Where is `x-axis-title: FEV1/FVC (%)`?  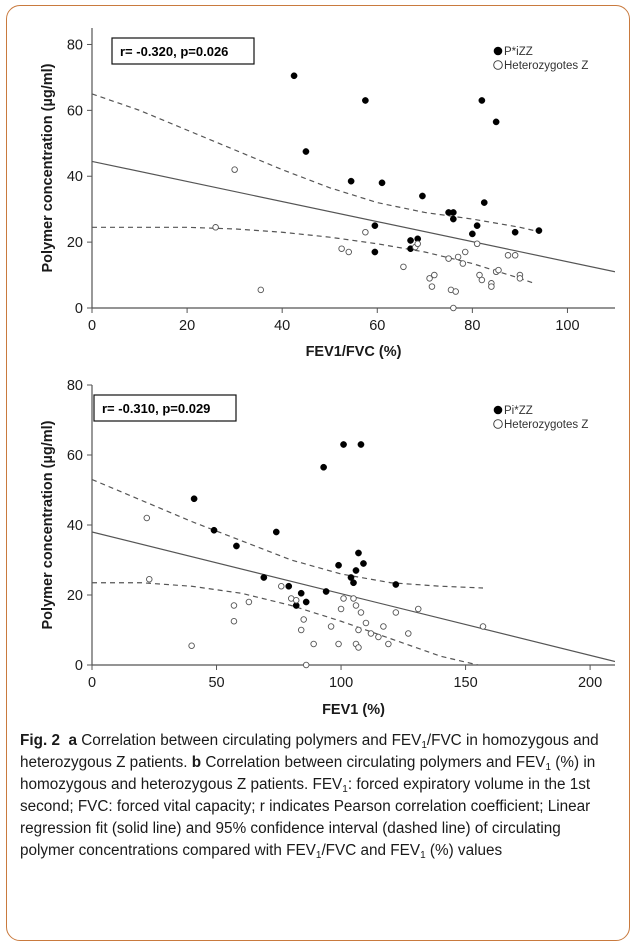
x-axis-title: FEV1/FVC (%) is located at coordinates (354, 352).